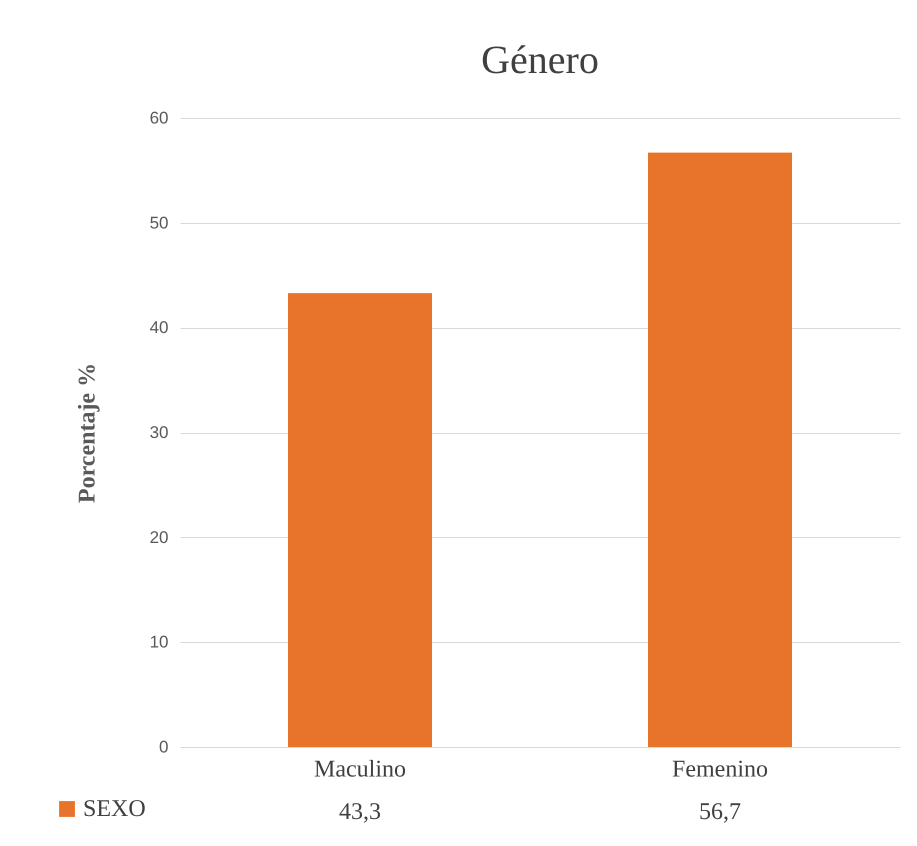 The width and height of the screenshot is (917, 846). Describe the element at coordinates (540, 59) in the screenshot. I see `chart-title: Género` at that location.